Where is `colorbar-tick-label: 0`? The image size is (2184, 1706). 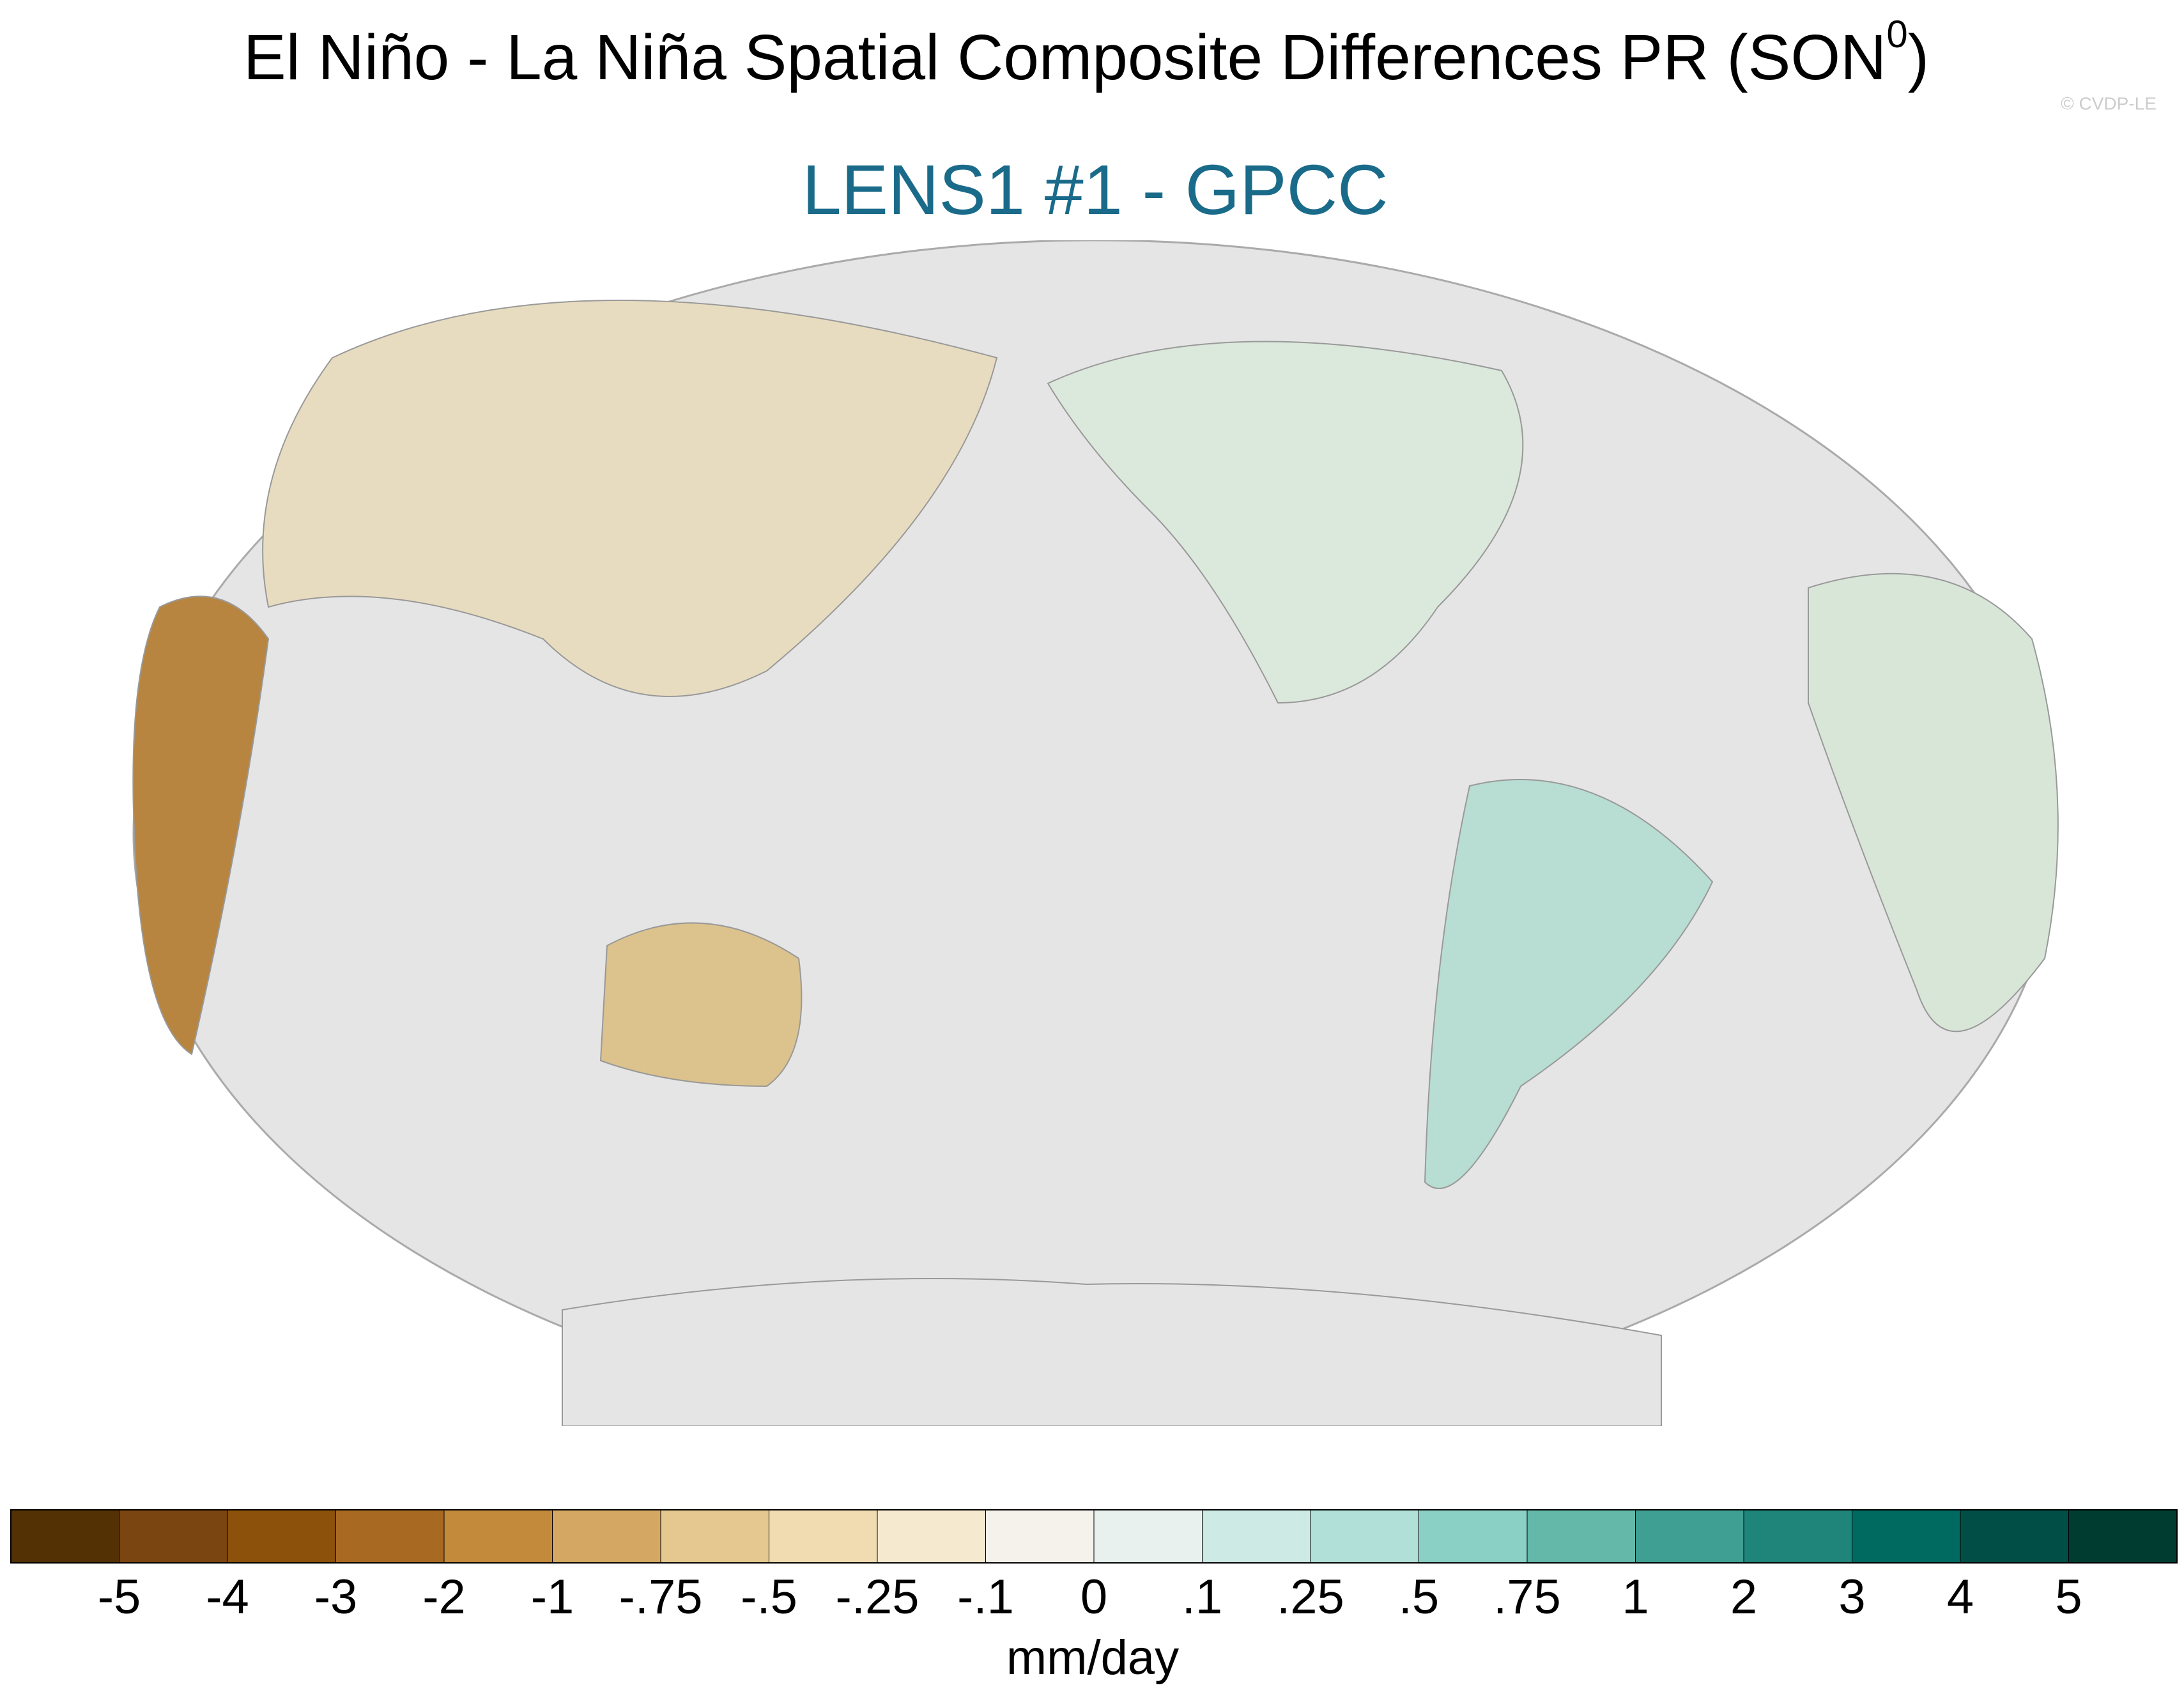
colorbar-tick-label: 0 is located at coordinates (1093, 1597).